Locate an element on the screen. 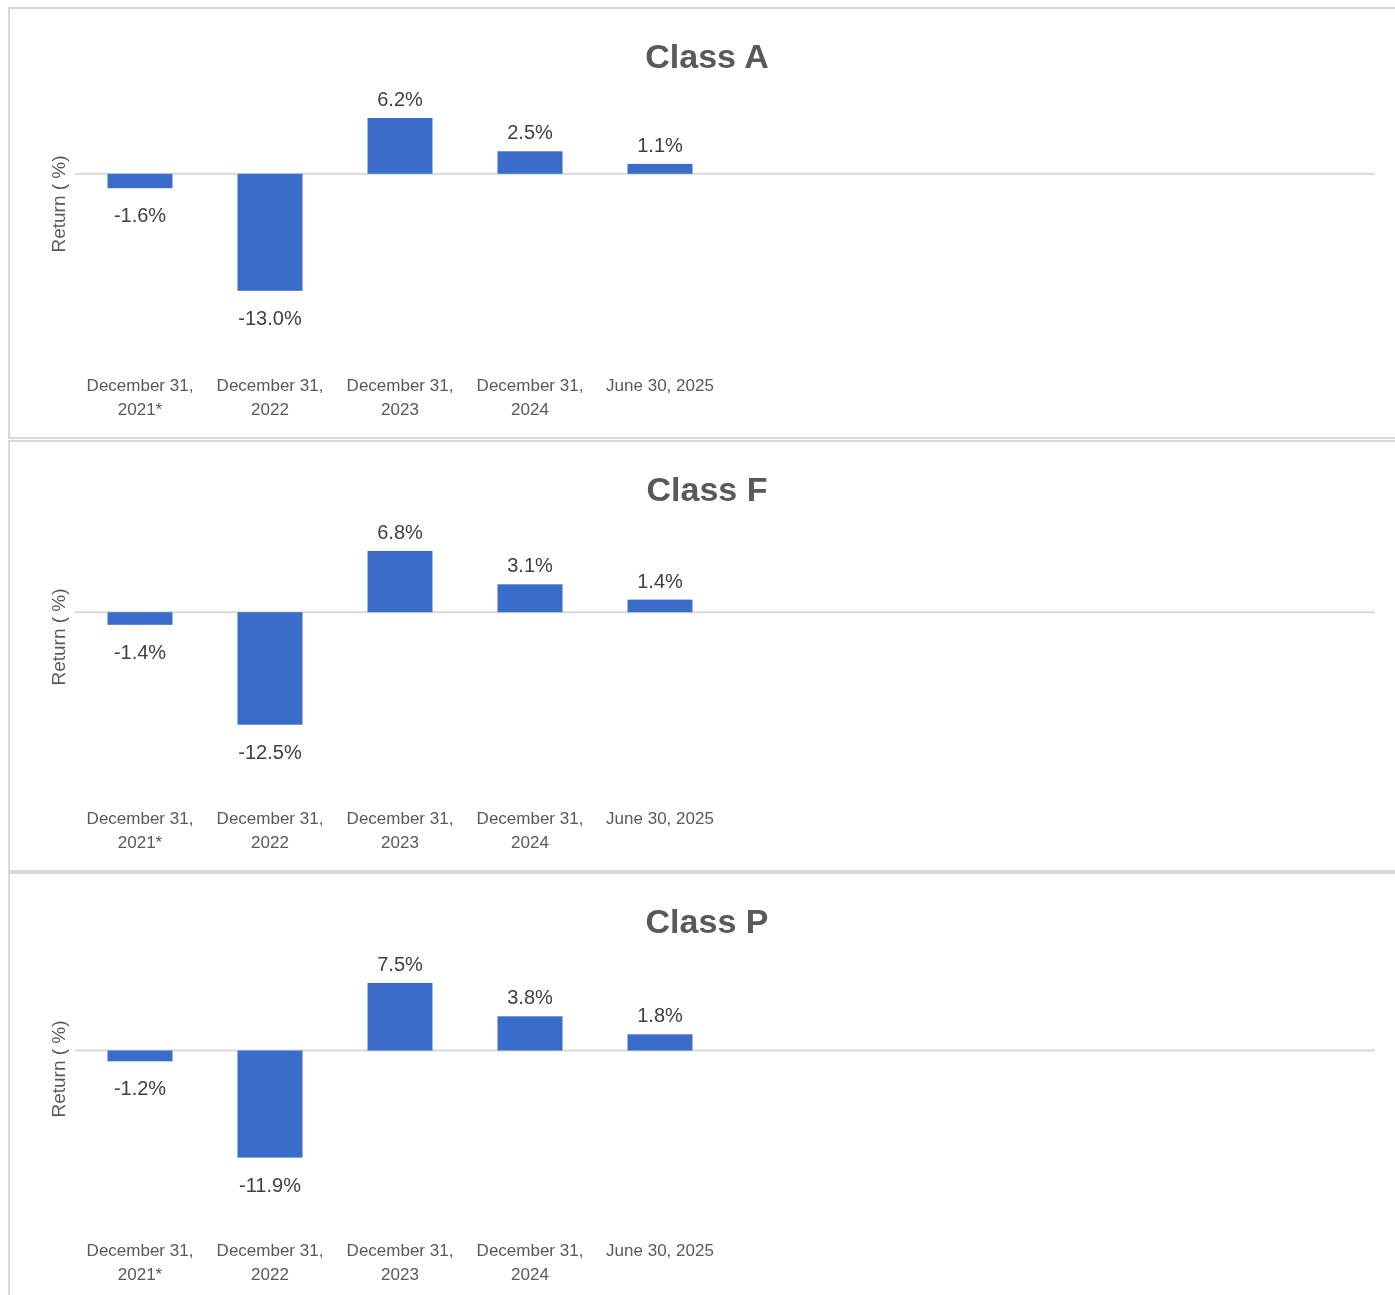 Image resolution: width=1395 pixels, height=1295 pixels. data-label: -13.0% is located at coordinates (270, 317).